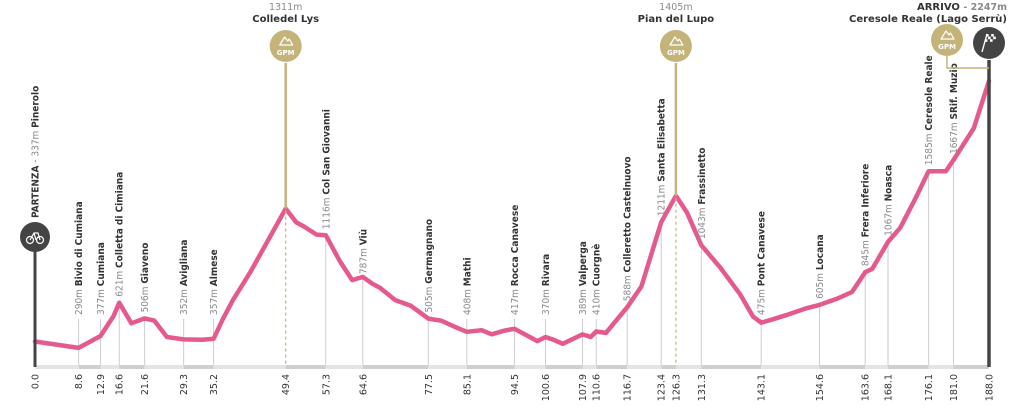 This screenshot has width=1024, height=407. What do you see at coordinates (662, 199) in the screenshot?
I see `waypoint-altitude: 1211m` at bounding box center [662, 199].